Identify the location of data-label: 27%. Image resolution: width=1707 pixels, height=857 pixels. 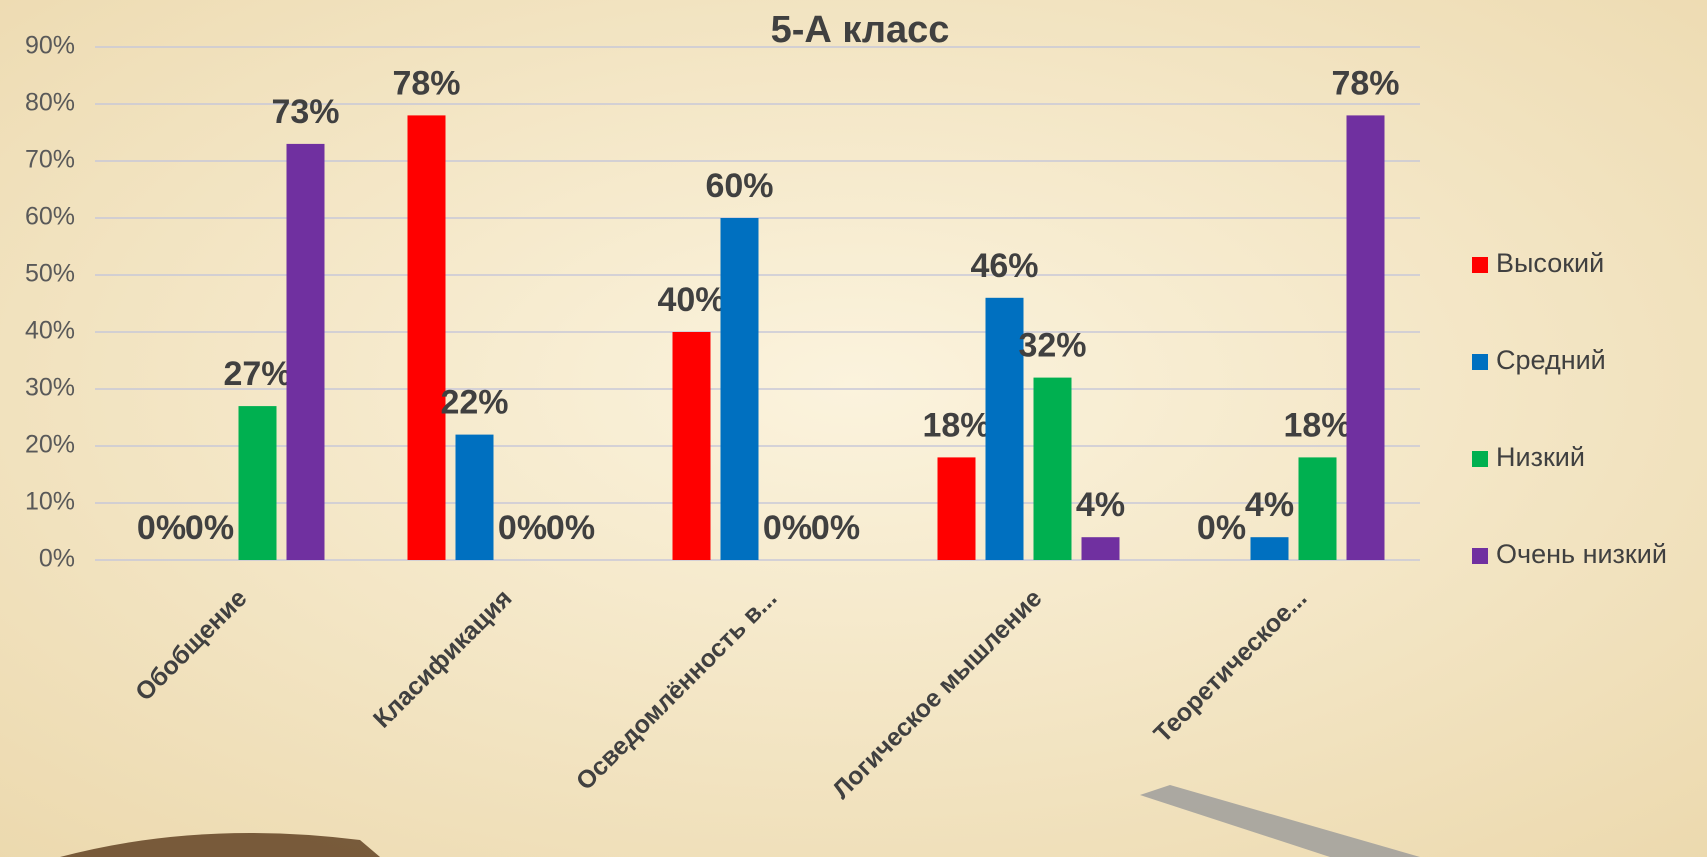
(257, 374).